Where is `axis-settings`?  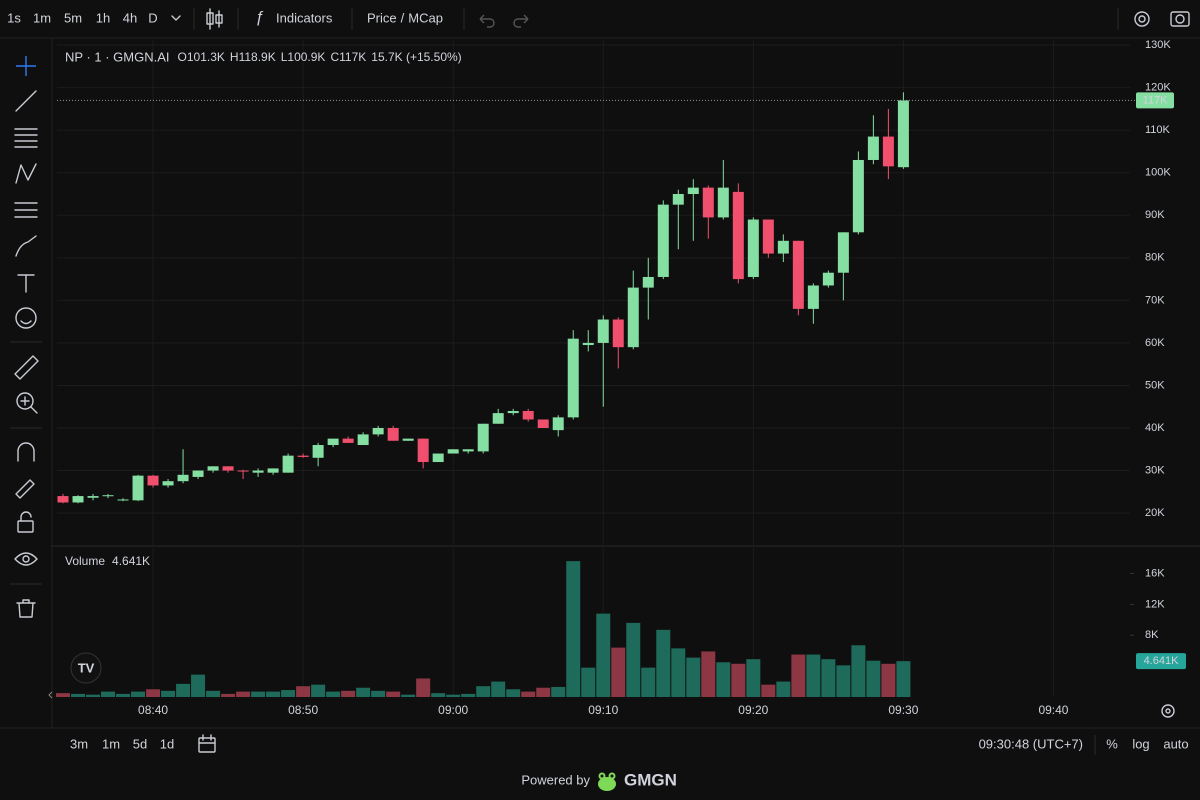 axis-settings is located at coordinates (1168, 711).